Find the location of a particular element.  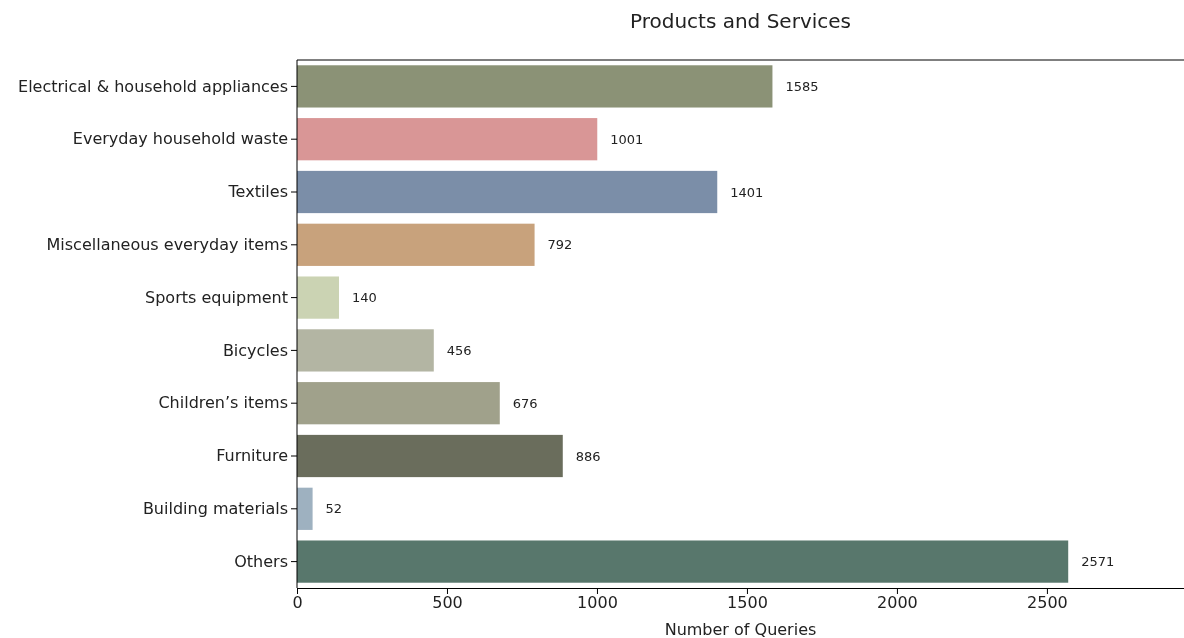

x-tick-label: 2500 is located at coordinates (1047, 603).